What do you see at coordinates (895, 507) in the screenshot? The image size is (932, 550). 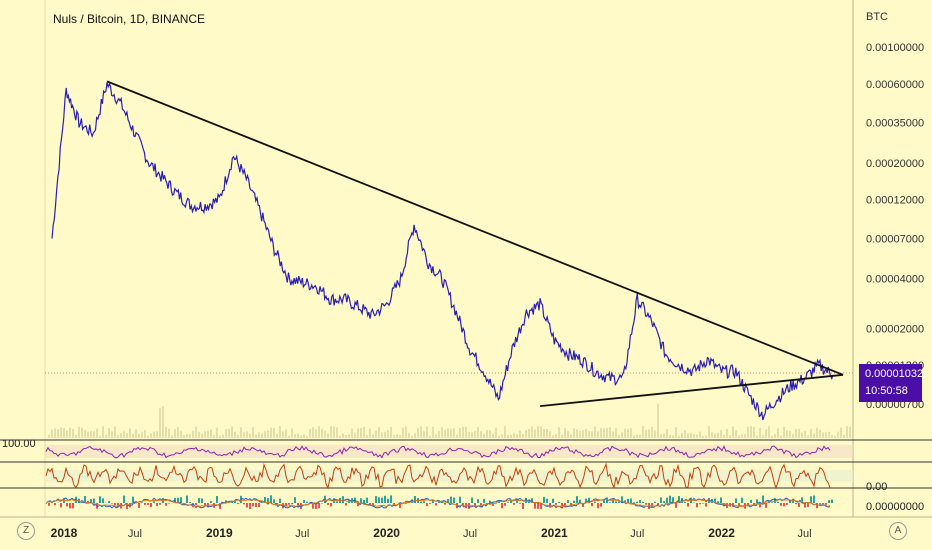 I see `macd-zero-label: 0.00000000` at bounding box center [895, 507].